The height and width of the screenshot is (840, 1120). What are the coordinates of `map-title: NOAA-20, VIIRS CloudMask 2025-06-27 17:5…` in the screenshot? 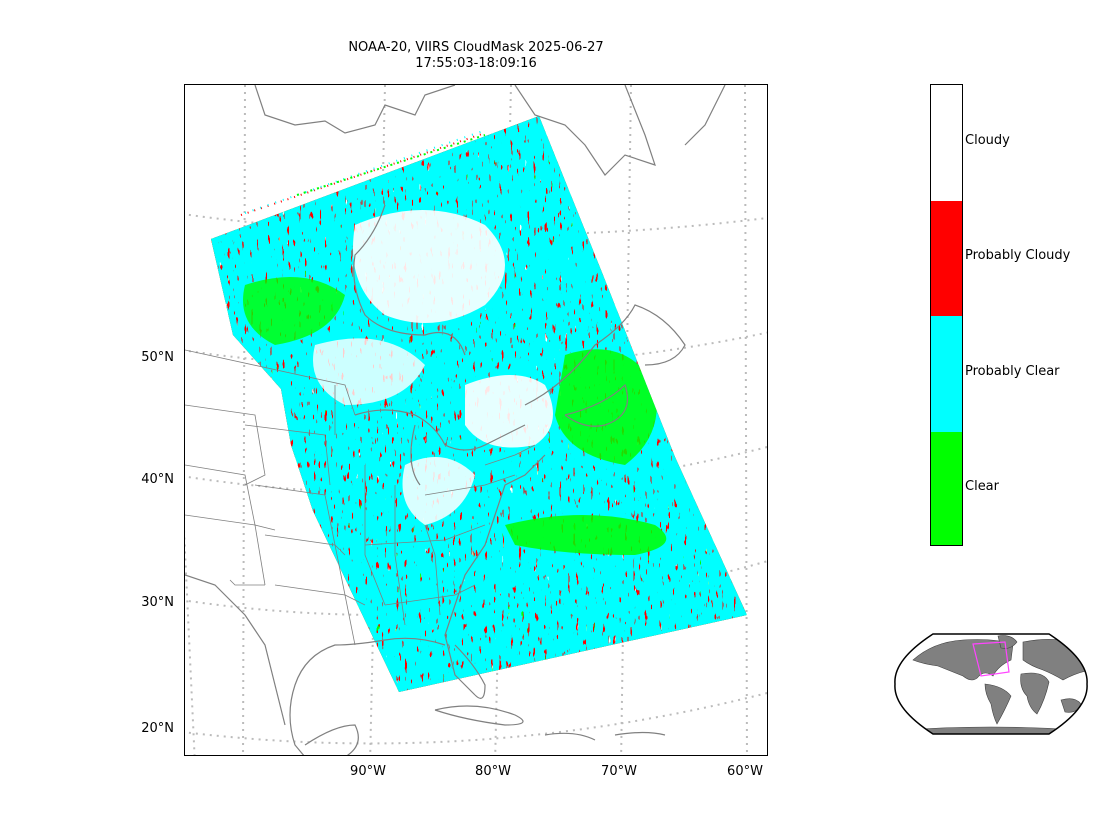 It's located at (476, 56).